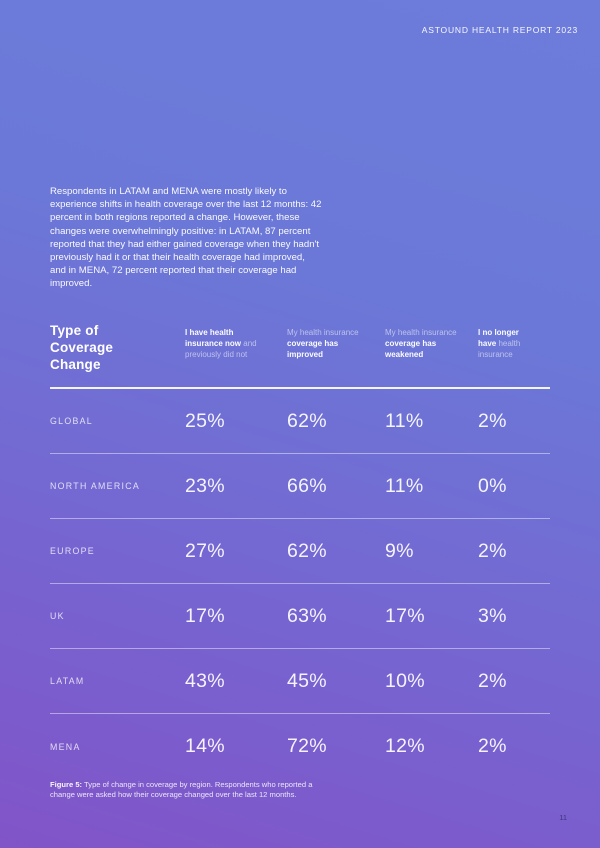 This screenshot has height=848, width=600. I want to click on value-cell: 63%, so click(307, 615).